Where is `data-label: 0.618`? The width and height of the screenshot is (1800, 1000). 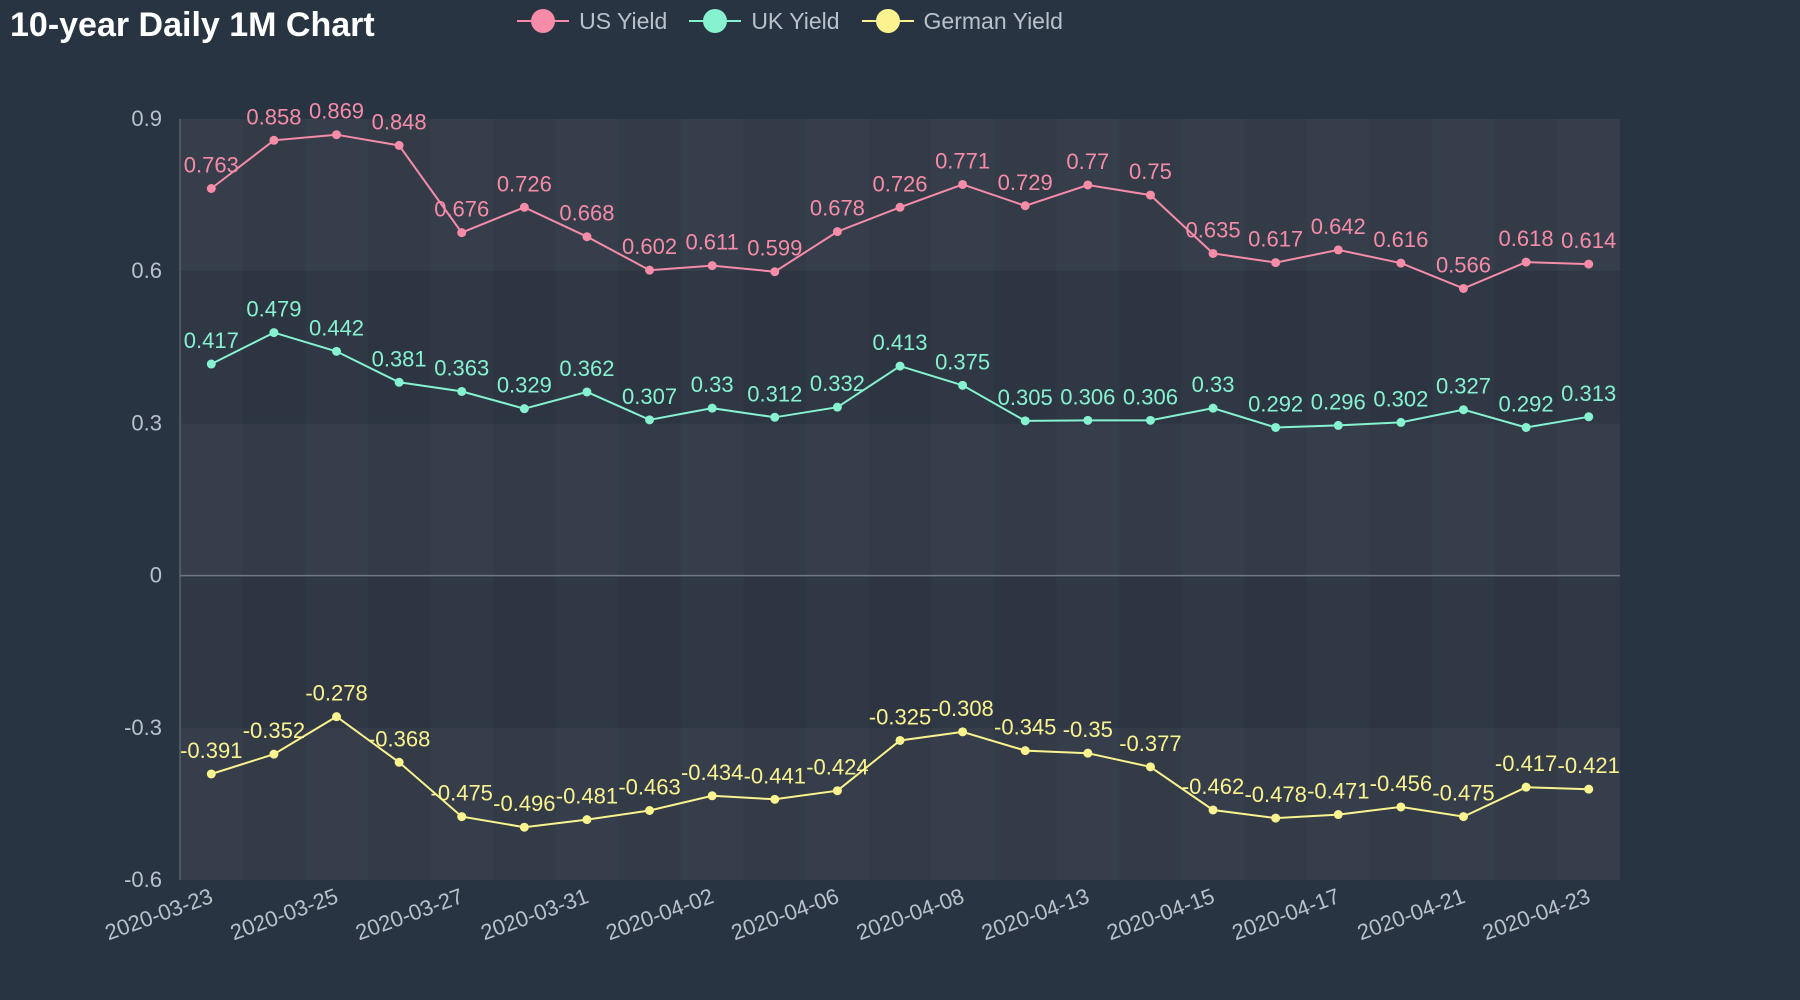 data-label: 0.618 is located at coordinates (1526, 238).